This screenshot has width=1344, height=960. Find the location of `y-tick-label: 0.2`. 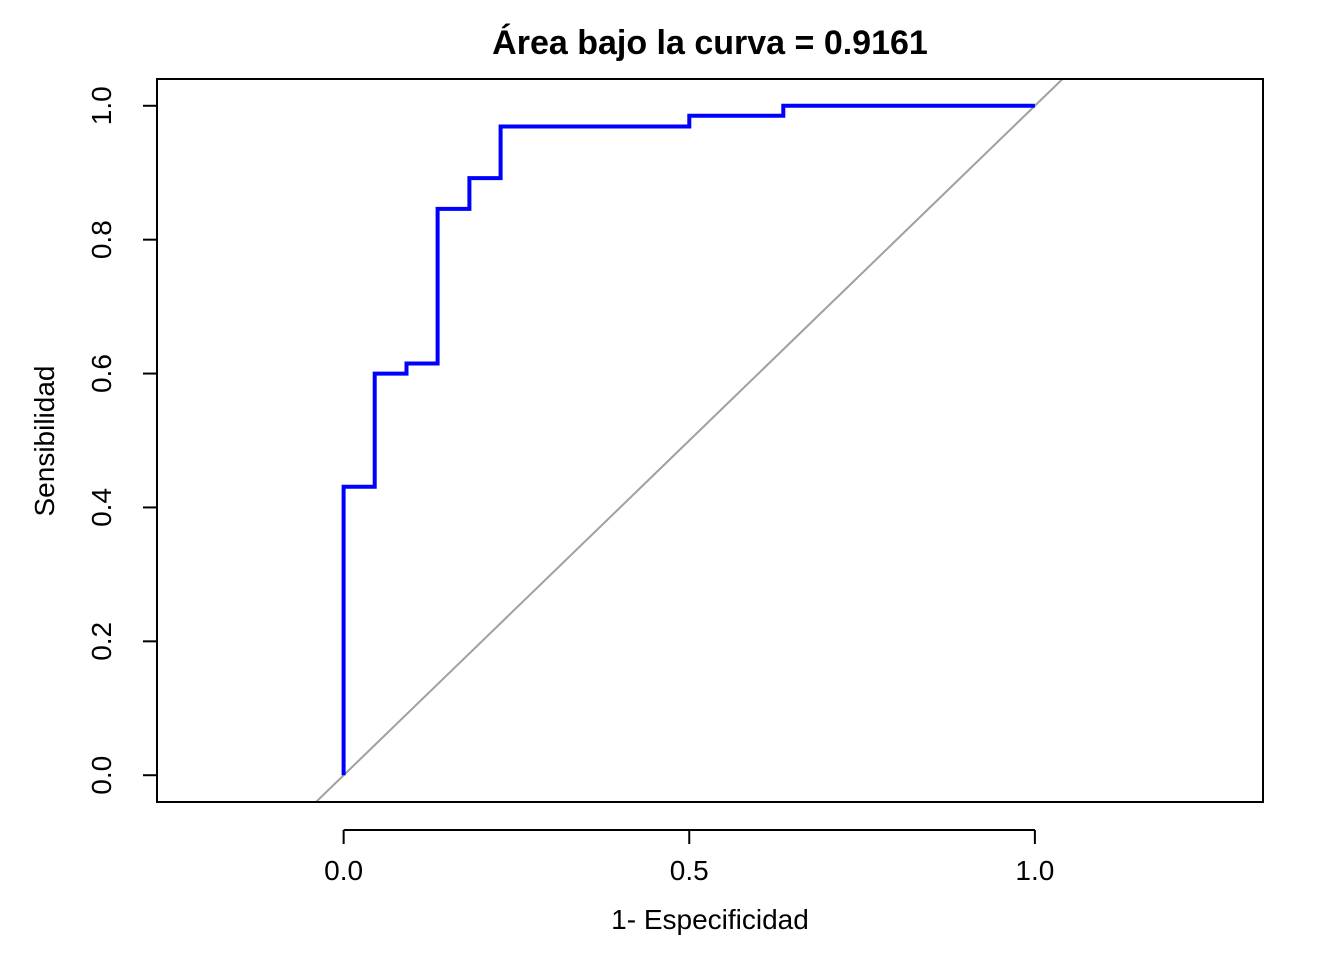

y-tick-label: 0.2 is located at coordinates (101, 641).